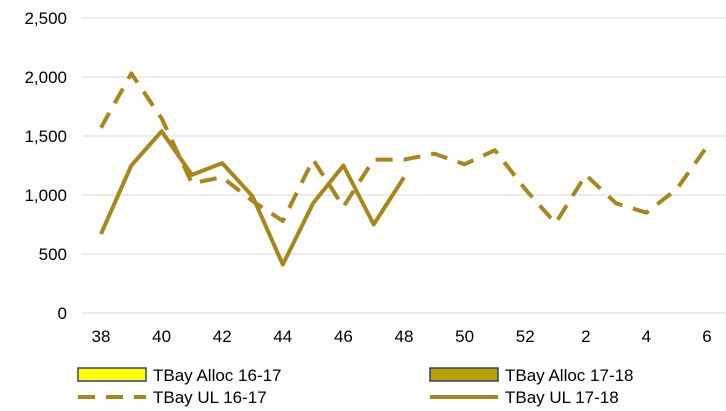  I want to click on legend-item-alloc-17-18: TBay Alloc 17-18, so click(531, 375).